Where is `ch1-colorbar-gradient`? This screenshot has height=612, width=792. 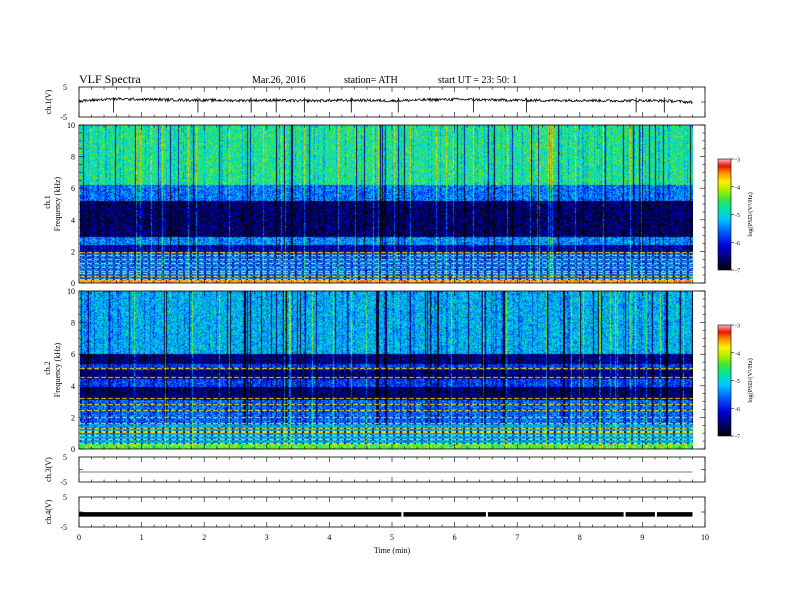 ch1-colorbar-gradient is located at coordinates (724, 214).